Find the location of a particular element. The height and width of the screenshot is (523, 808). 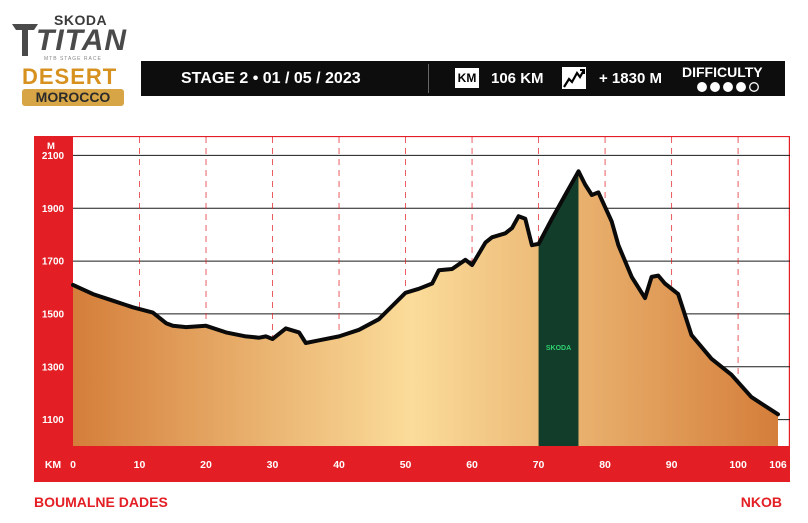

route-finish: NKOB is located at coordinates (761, 502).